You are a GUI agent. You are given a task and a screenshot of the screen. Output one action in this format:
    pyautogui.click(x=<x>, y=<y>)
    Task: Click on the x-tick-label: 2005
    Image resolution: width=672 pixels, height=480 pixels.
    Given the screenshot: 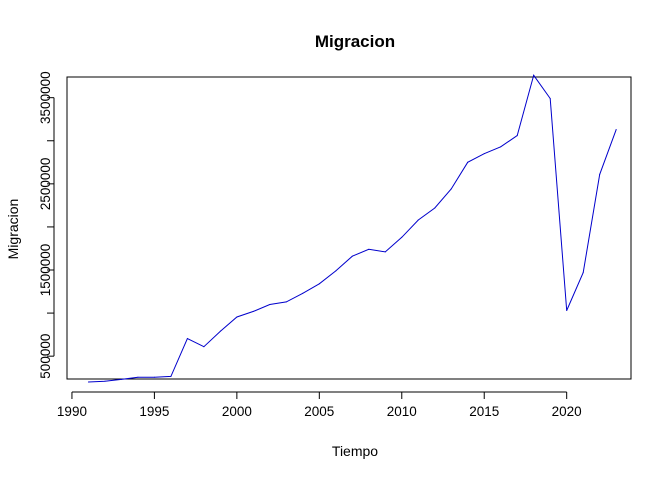 What is the action you would take?
    pyautogui.click(x=319, y=411)
    